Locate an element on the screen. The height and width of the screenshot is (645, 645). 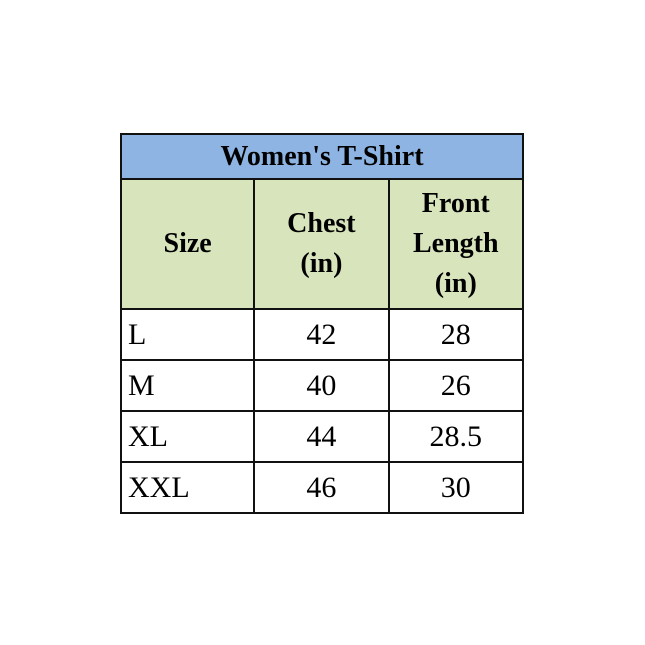
table-row: XL 44 28.5 is located at coordinates (322, 436).